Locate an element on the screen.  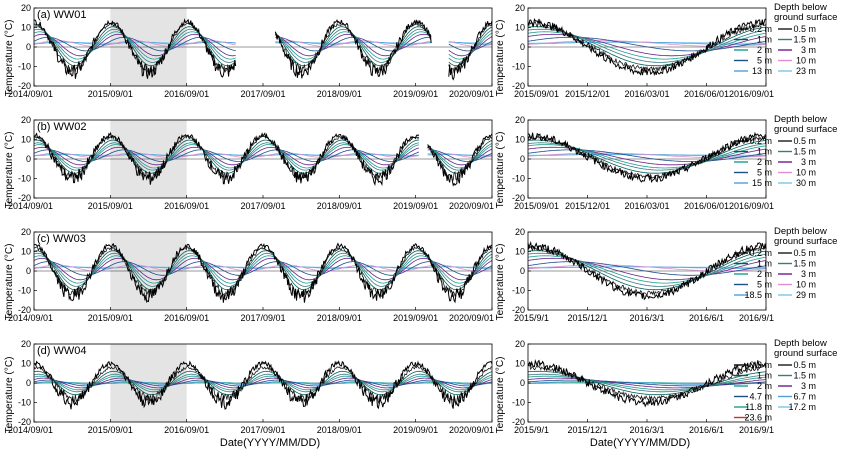
x-tick-label-b-left-6: 2020/09/01 is located at coordinates (471, 206).